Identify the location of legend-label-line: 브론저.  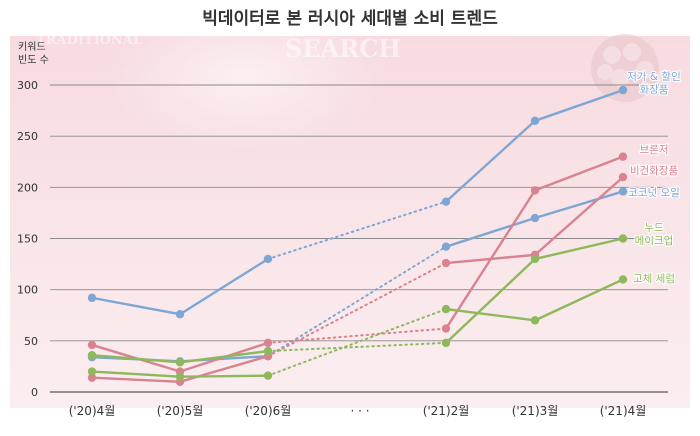
(654, 150).